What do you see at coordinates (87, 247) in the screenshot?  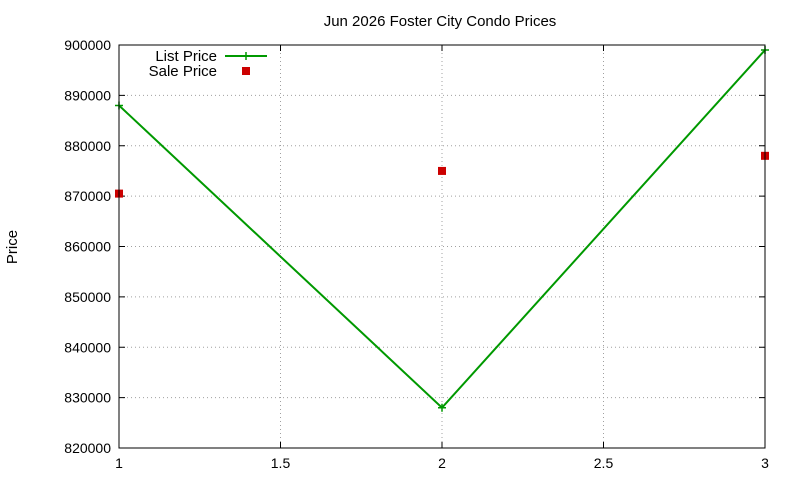 I see `y-tick-label: 860000` at bounding box center [87, 247].